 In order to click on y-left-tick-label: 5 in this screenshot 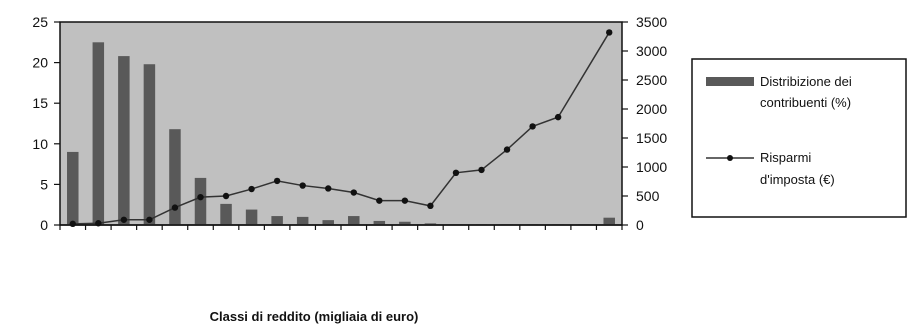, I will do `click(44, 184)`.